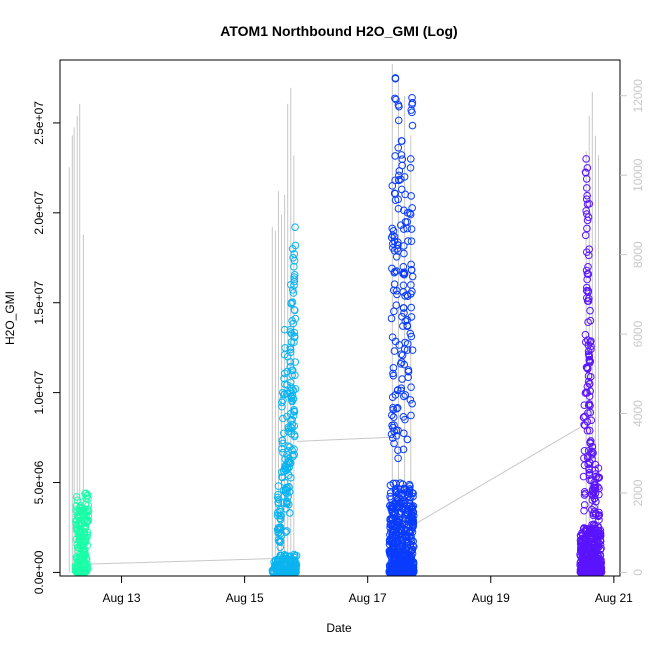  What do you see at coordinates (284, 400) in the screenshot?
I see `data-series` at bounding box center [284, 400].